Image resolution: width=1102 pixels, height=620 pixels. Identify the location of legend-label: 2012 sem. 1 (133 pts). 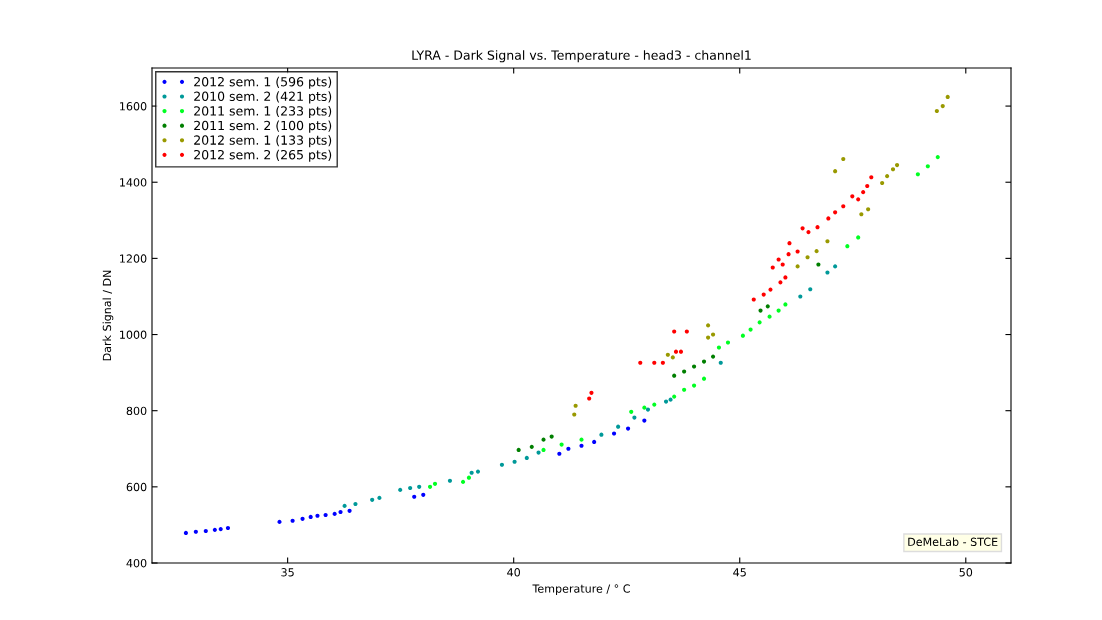
(263, 141).